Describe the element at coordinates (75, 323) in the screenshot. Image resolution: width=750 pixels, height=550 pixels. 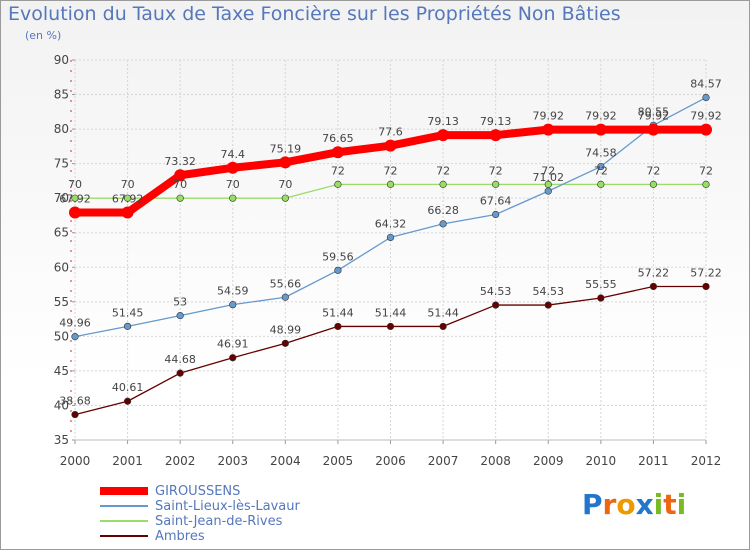
I see `data-label: 49.96` at that location.